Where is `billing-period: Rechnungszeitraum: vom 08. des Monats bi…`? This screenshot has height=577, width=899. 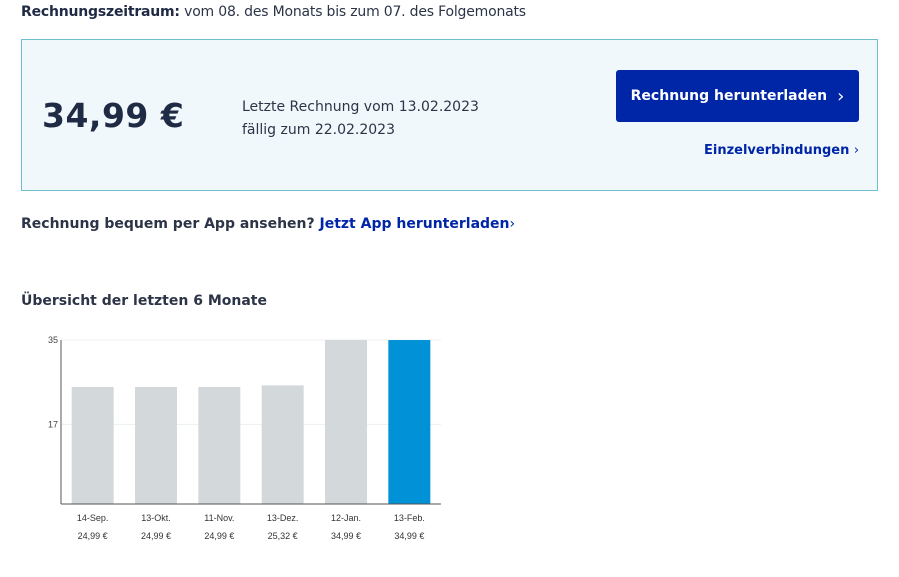 billing-period: Rechnungszeitraum: vom 08. des Monats bi… is located at coordinates (273, 12).